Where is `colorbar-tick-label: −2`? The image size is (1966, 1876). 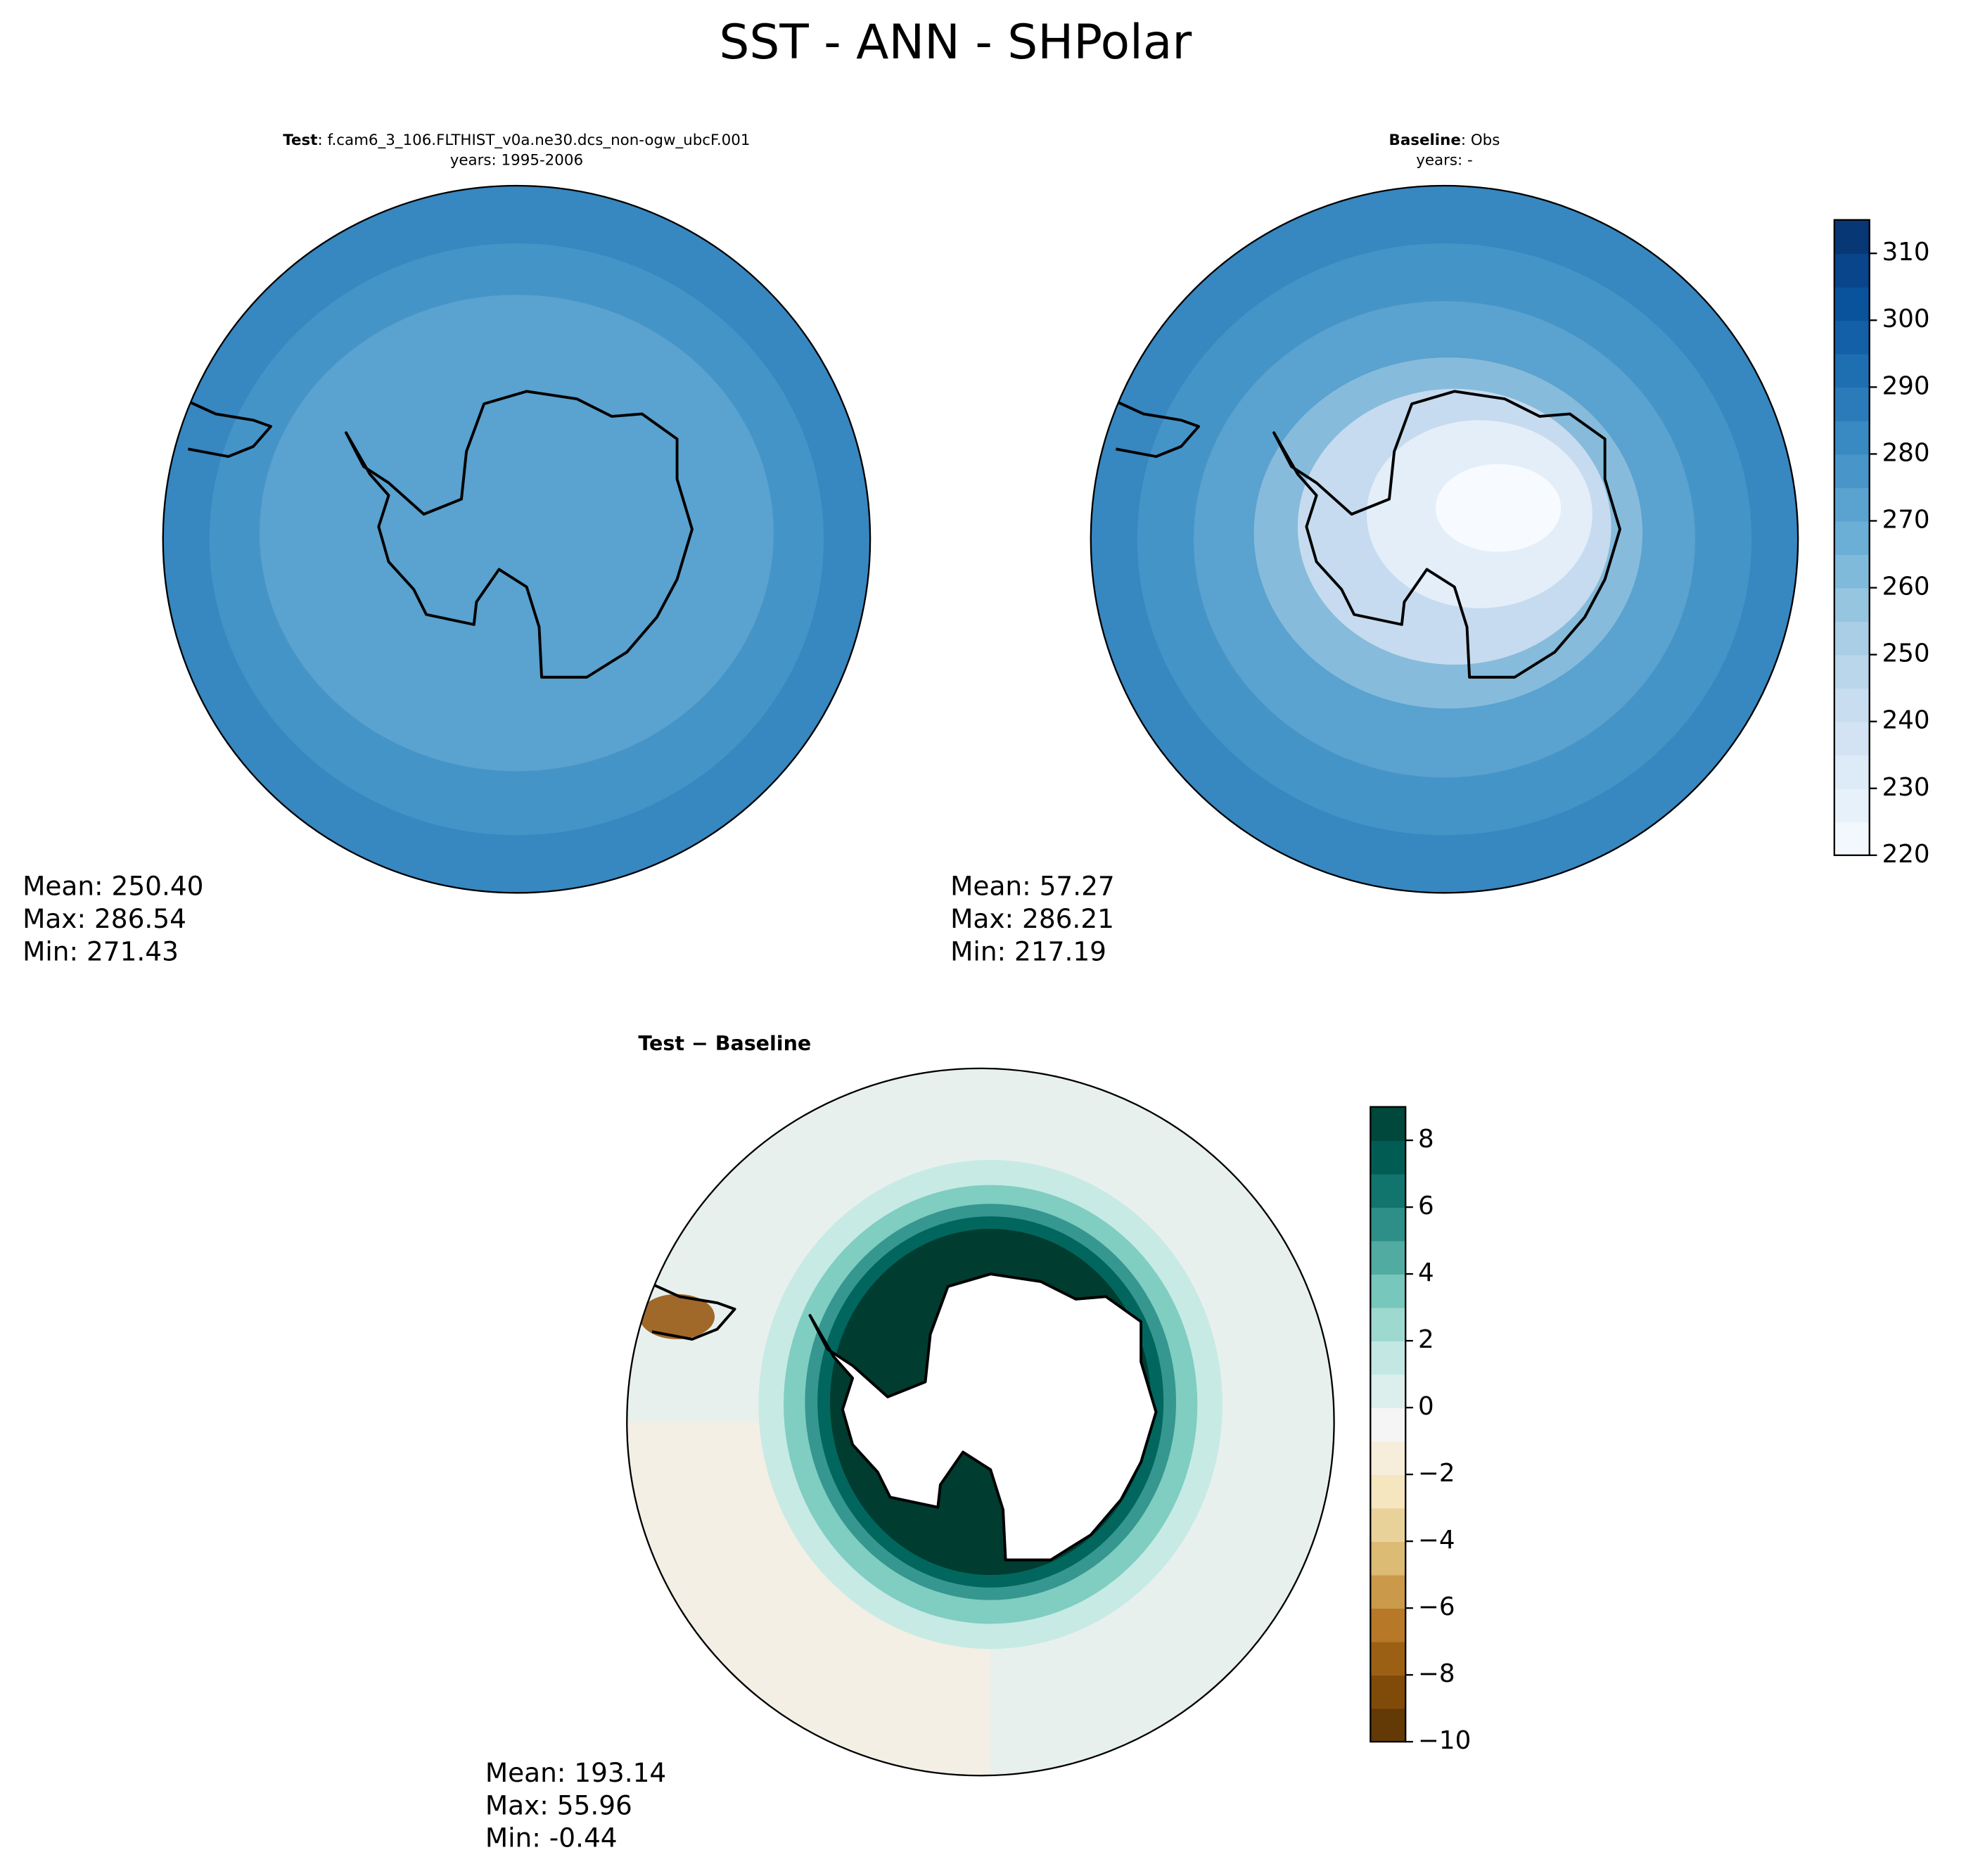 colorbar-tick-label: −2 is located at coordinates (1436, 1473).